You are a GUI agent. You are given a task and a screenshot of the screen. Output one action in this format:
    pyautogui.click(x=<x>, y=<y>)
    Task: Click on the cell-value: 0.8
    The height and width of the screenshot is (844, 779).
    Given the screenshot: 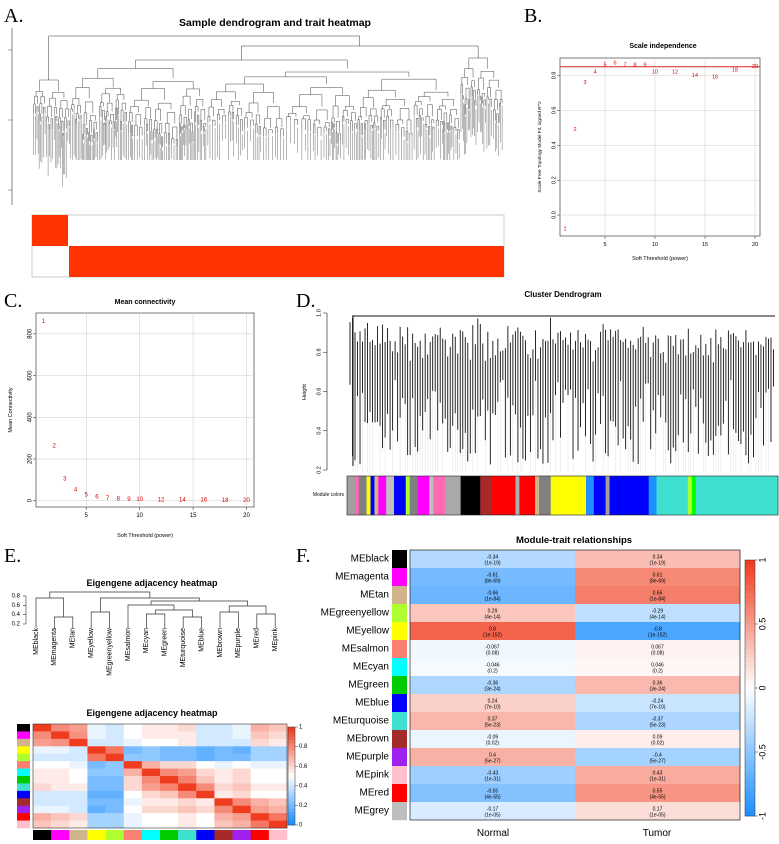 What is the action you would take?
    pyautogui.click(x=492, y=629)
    